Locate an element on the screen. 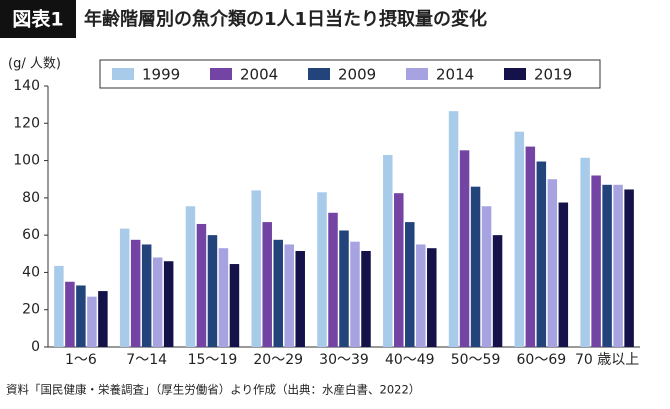  y-tick-label: 140 is located at coordinates (26, 86).